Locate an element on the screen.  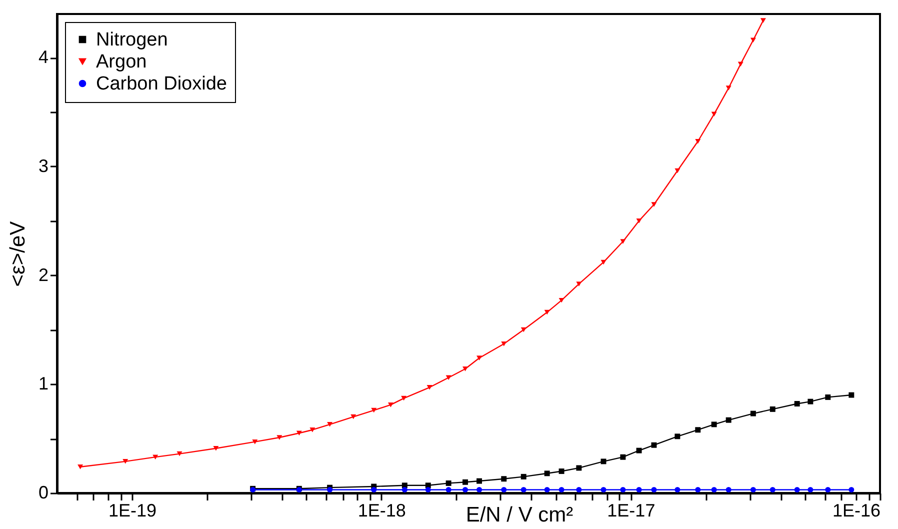
x-tick-label: 1E-16 is located at coordinates (856, 510).